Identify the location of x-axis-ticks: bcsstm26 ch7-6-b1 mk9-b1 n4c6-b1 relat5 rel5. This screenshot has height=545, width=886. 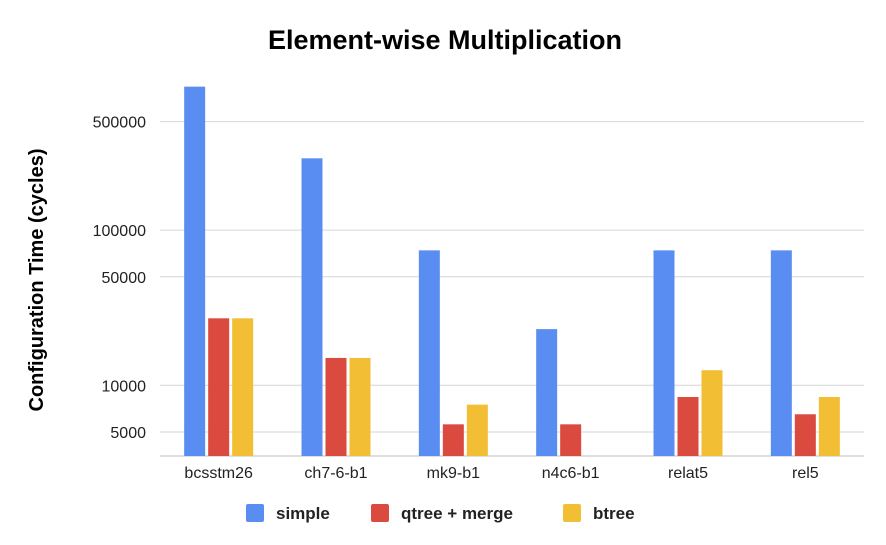
(501, 473).